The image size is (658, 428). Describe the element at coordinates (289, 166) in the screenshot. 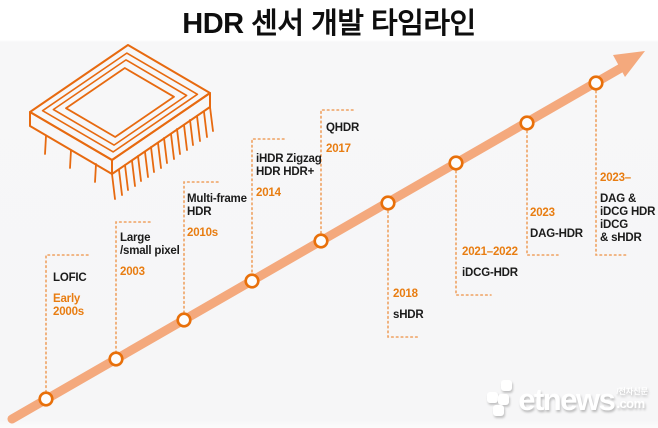

I see `milestone-name: iHDR Zigzag HDR HDR+` at that location.